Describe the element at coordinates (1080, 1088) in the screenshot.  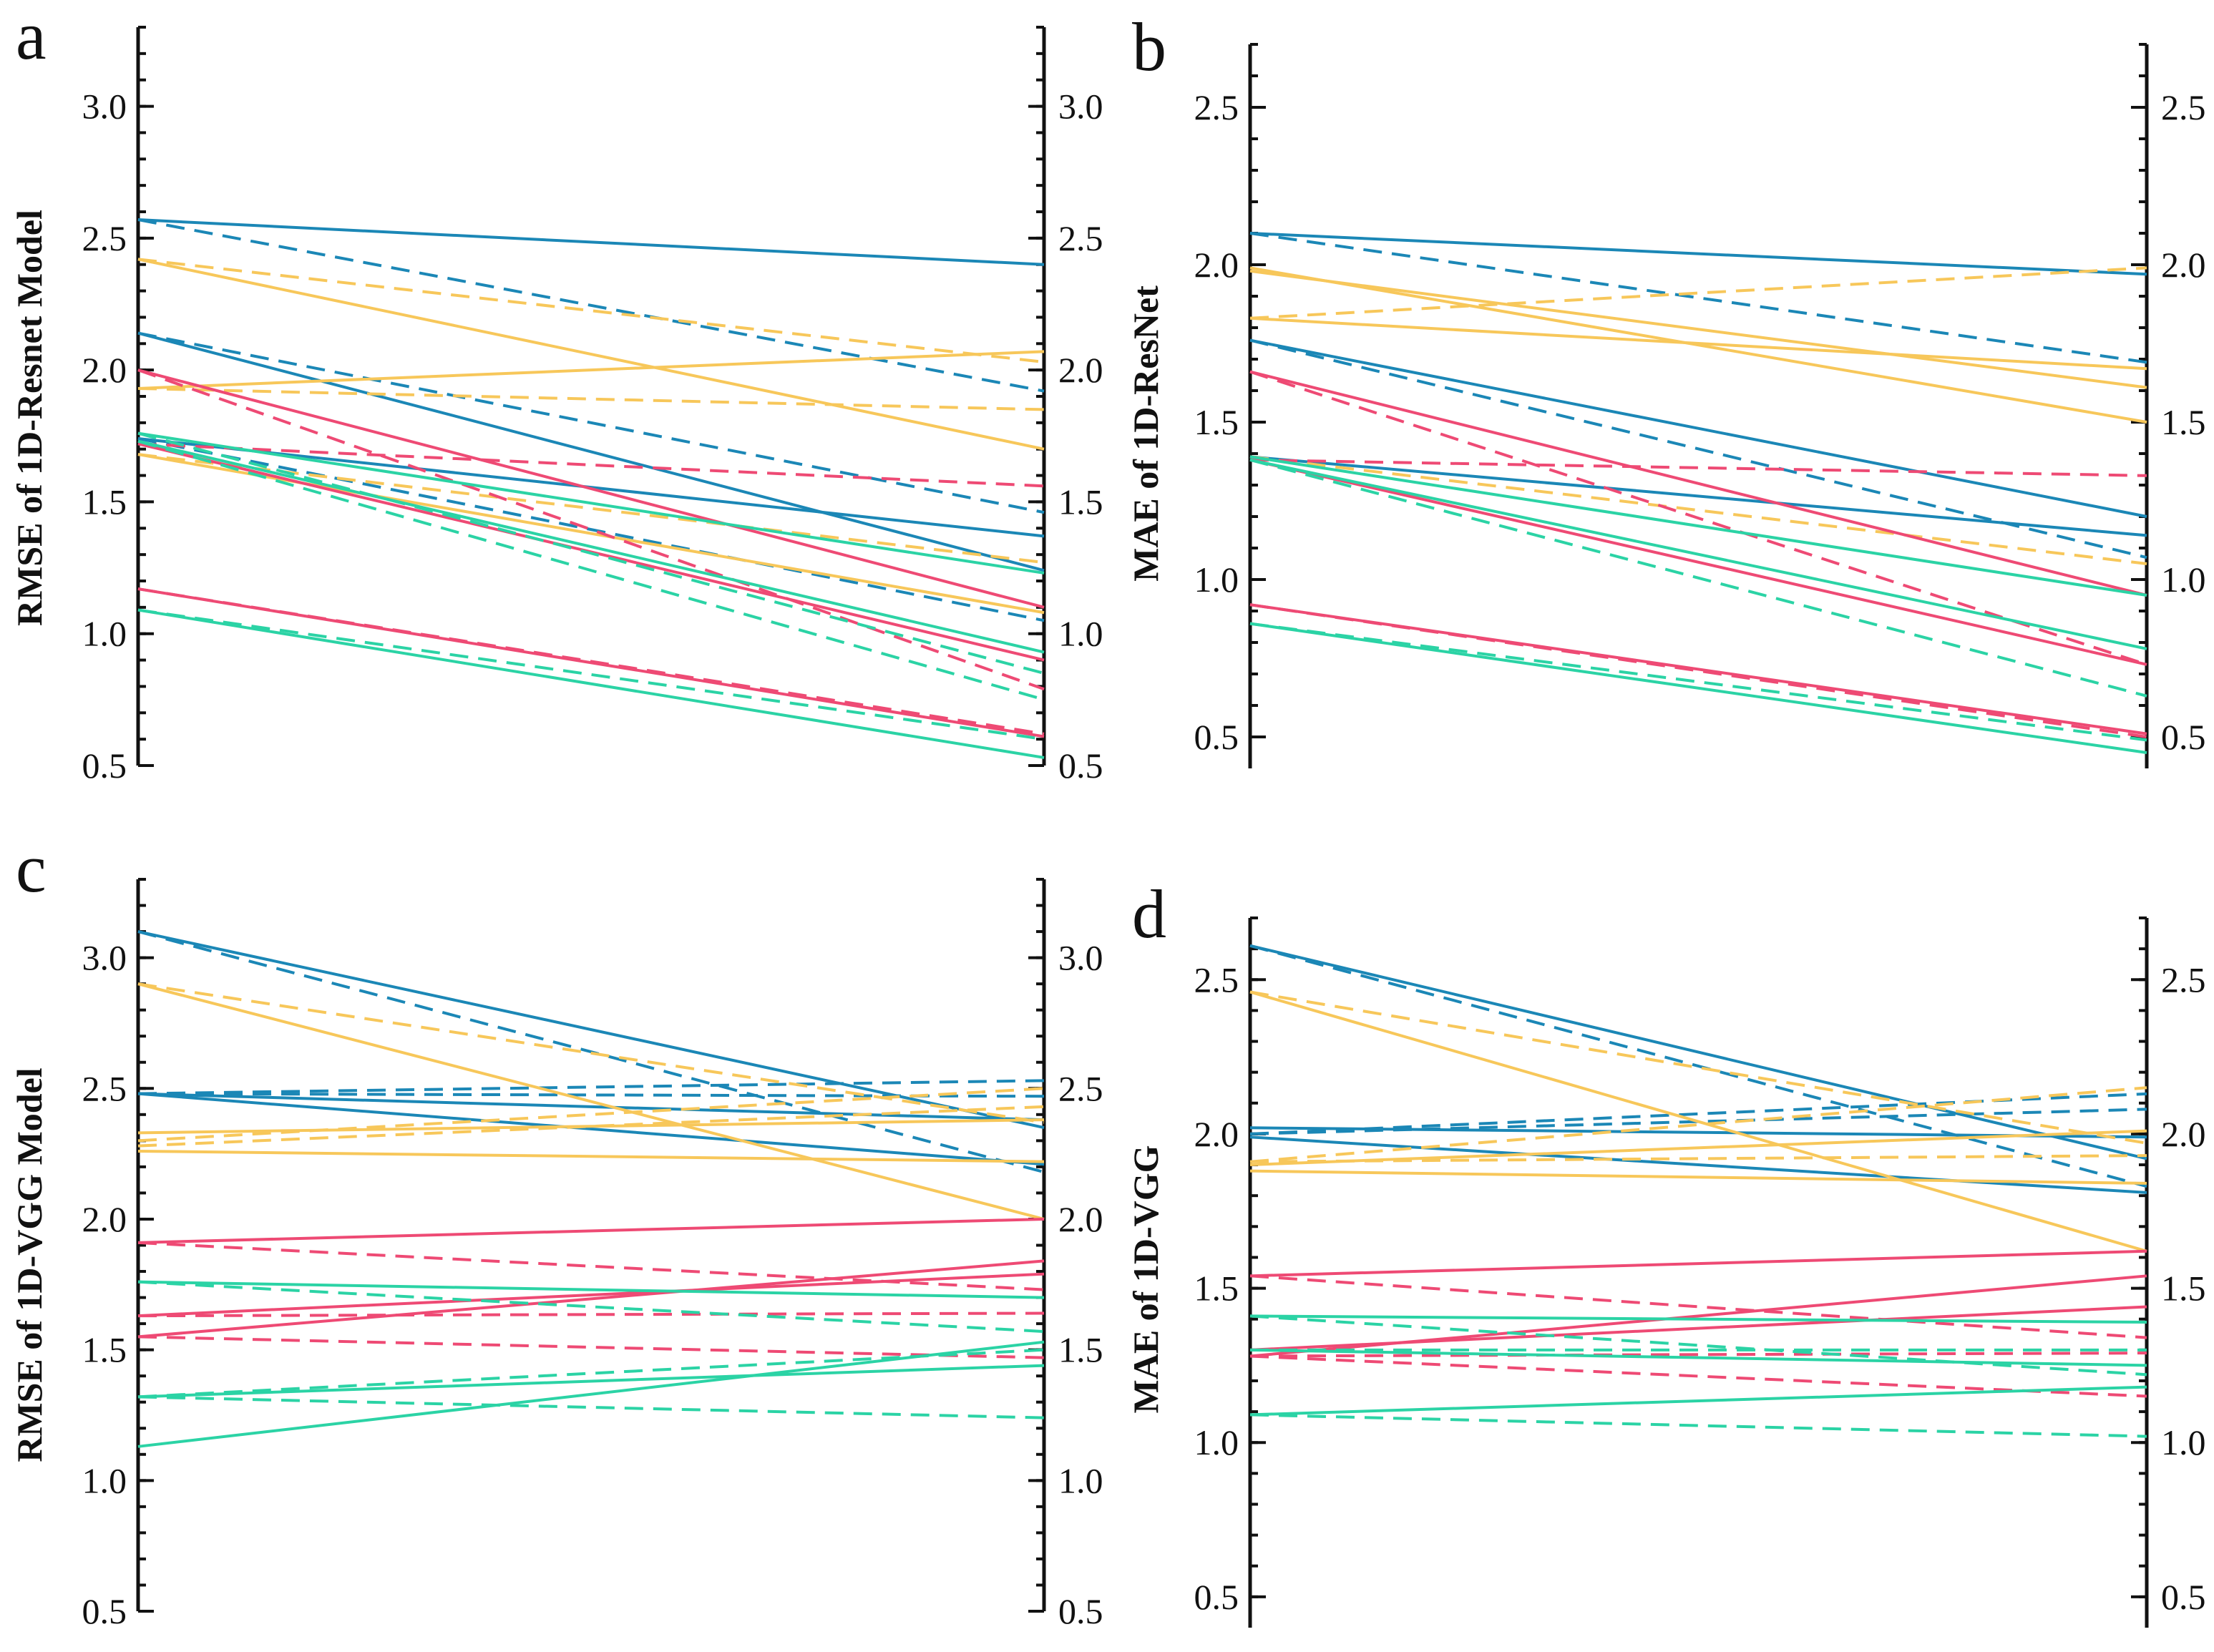
I see `panel-c-right-tick-label: 2.5` at that location.